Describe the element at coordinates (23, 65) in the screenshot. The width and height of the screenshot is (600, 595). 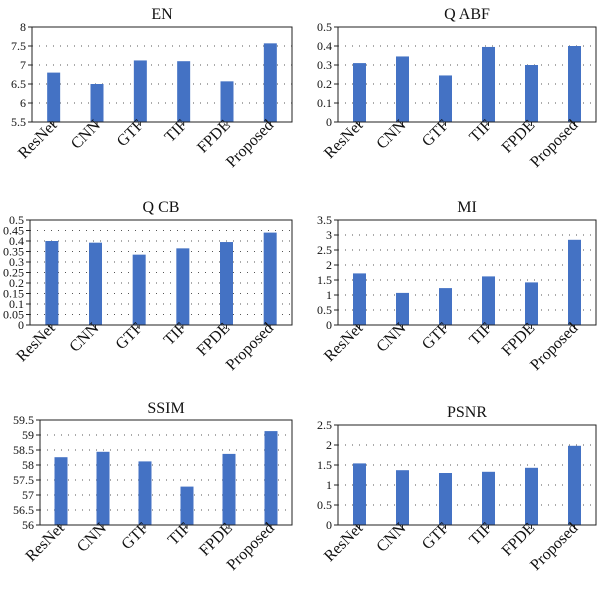
I see `y-tick-label: 7` at that location.